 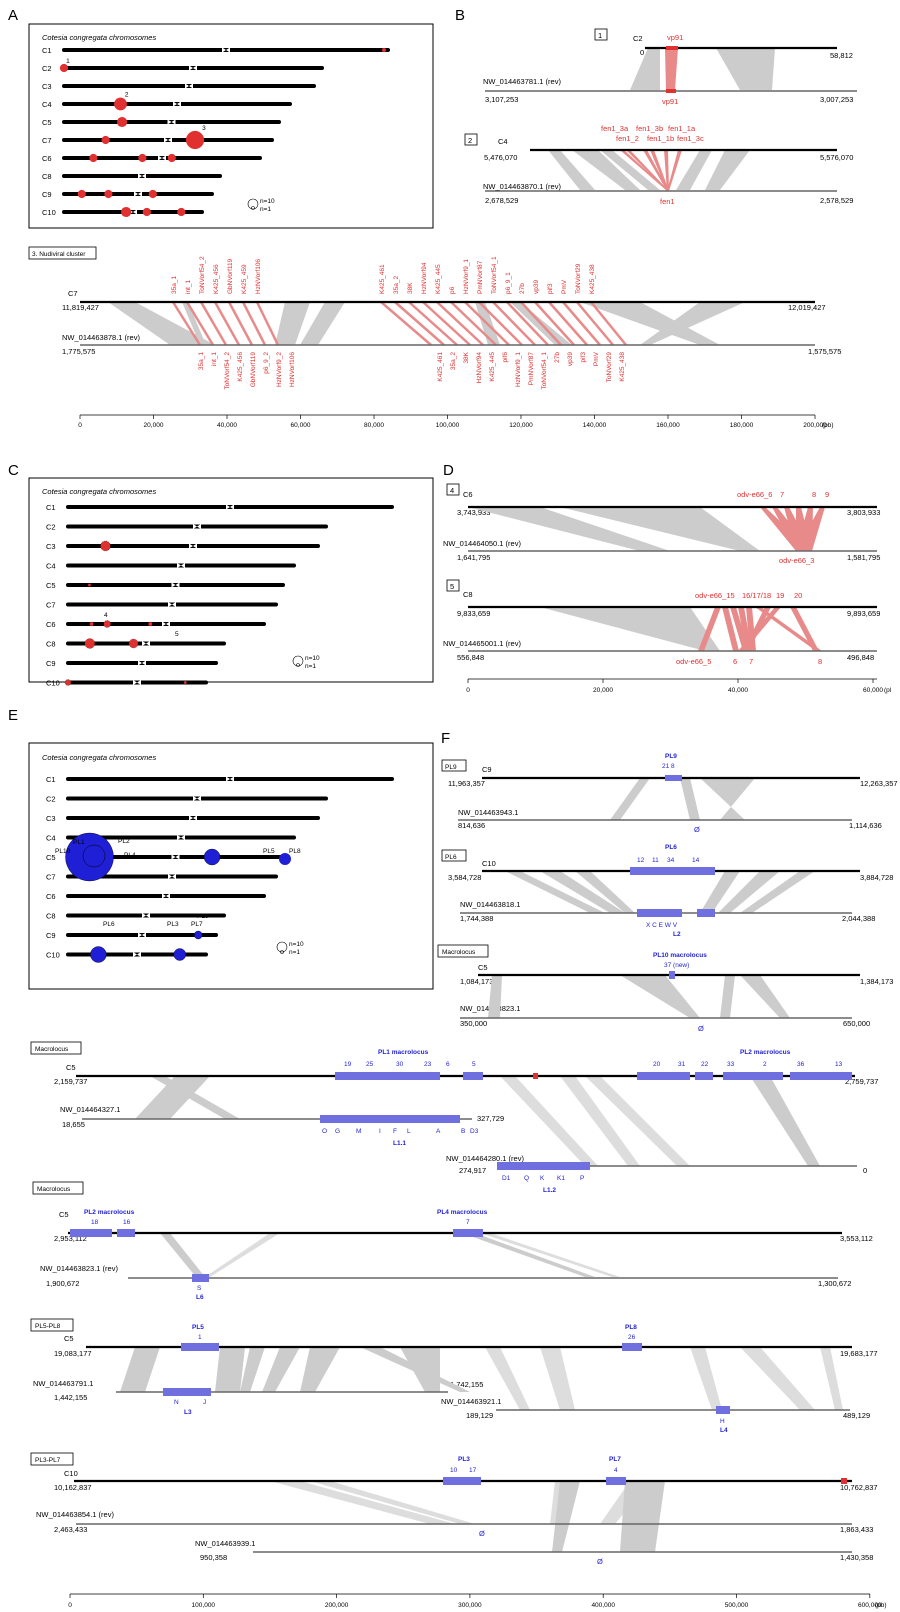 What do you see at coordinates (494, 275) in the screenshot?
I see `nudivir-top-gene-15: ToNVorf54_1` at bounding box center [494, 275].